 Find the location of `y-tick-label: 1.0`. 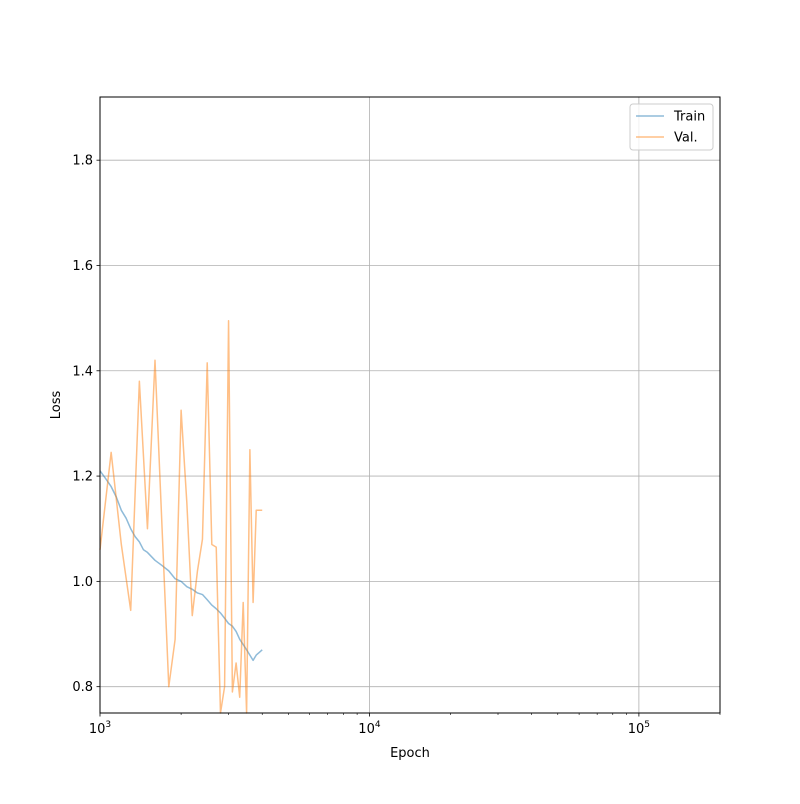

y-tick-label: 1.0 is located at coordinates (82, 582).